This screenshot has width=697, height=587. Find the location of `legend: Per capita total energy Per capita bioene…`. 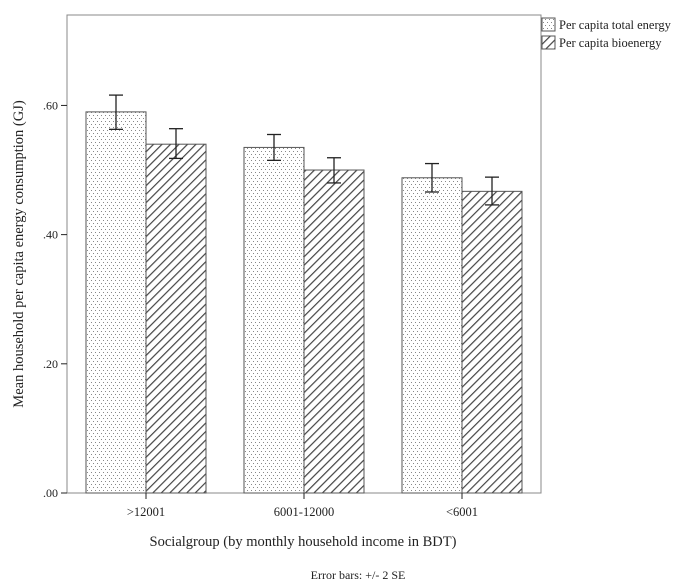

legend: Per capita total energy Per capita bioene… is located at coordinates (606, 33).